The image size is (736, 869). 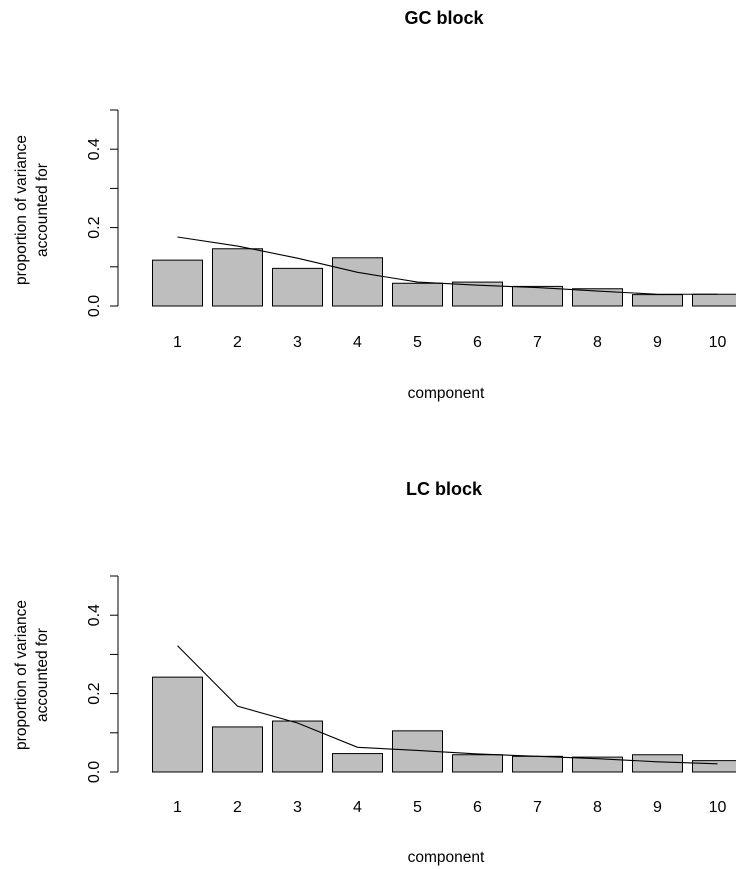 I want to click on chart-title: LC block, so click(x=444, y=489).